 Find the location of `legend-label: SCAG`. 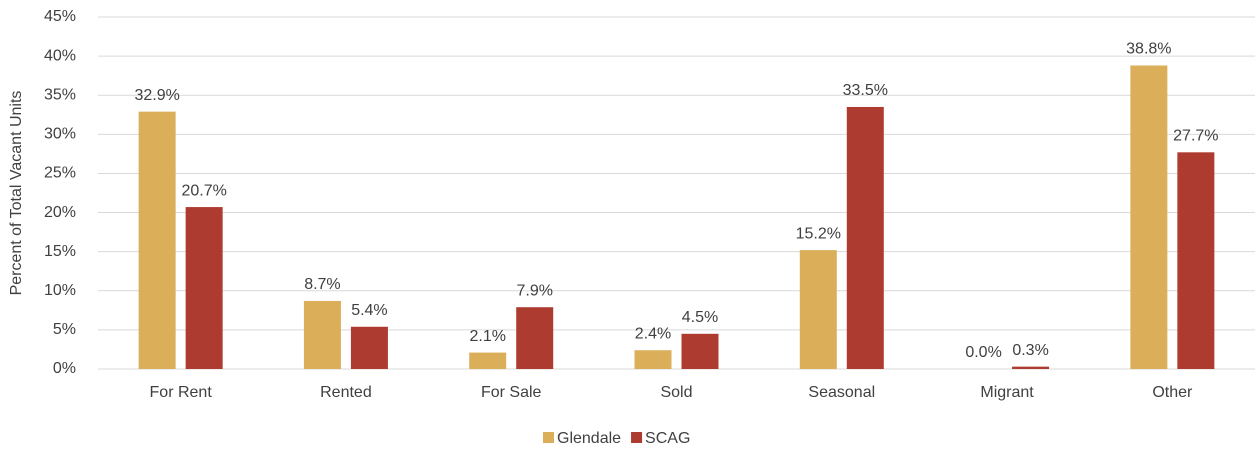

legend-label: SCAG is located at coordinates (667, 438).